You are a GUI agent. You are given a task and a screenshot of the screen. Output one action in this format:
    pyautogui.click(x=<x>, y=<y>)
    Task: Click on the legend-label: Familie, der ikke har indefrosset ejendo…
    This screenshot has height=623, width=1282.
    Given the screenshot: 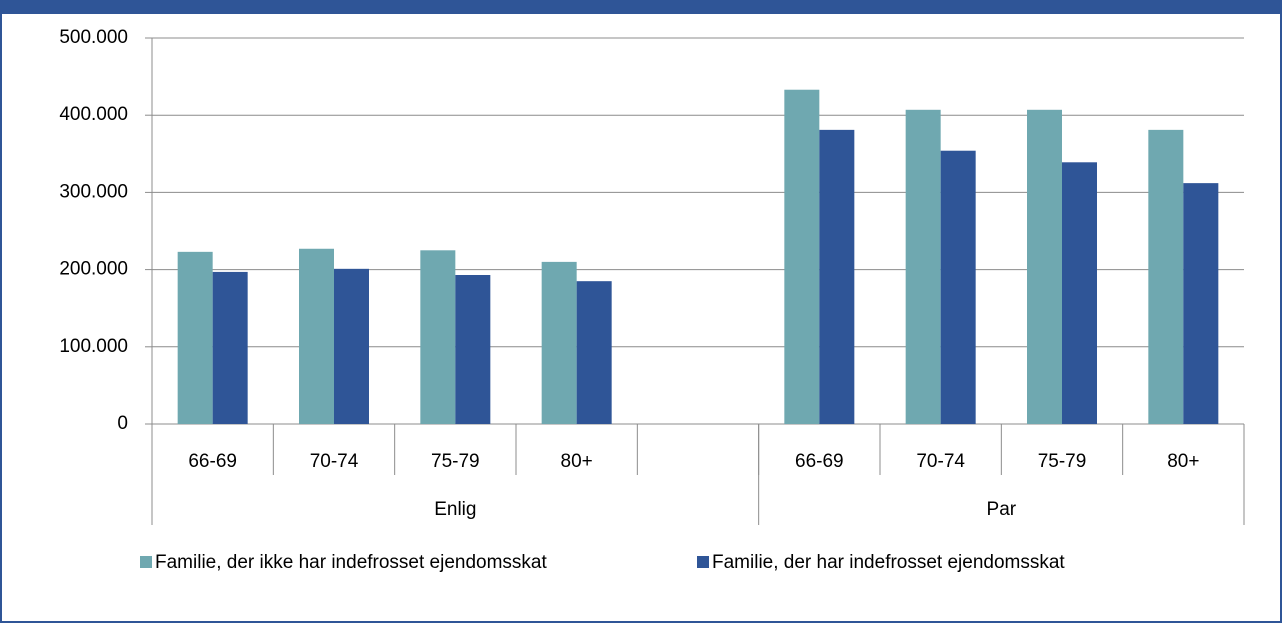 What is the action you would take?
    pyautogui.click(x=351, y=562)
    